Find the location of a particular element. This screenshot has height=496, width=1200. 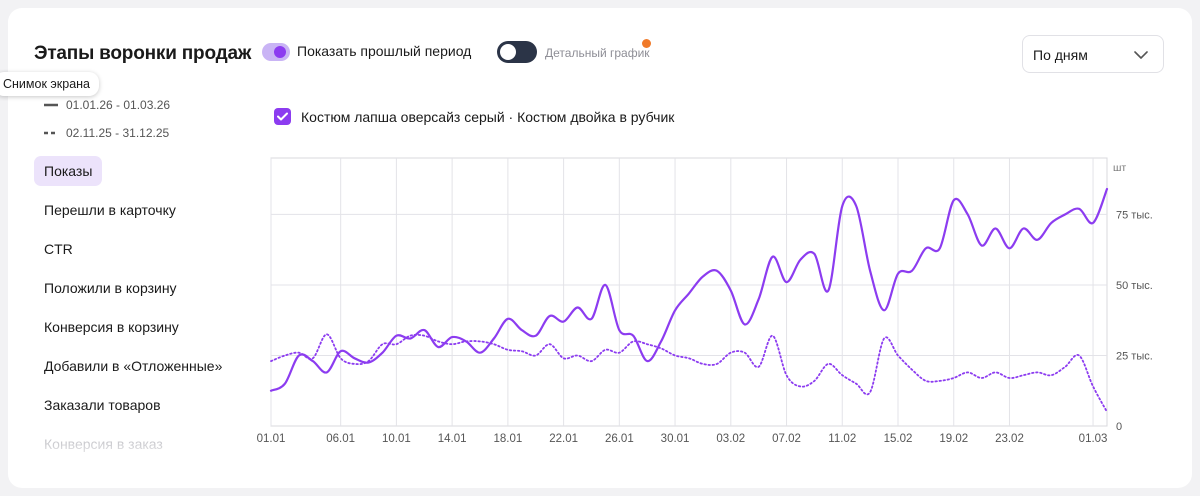

show-previous-period-toggle is located at coordinates (276, 52).